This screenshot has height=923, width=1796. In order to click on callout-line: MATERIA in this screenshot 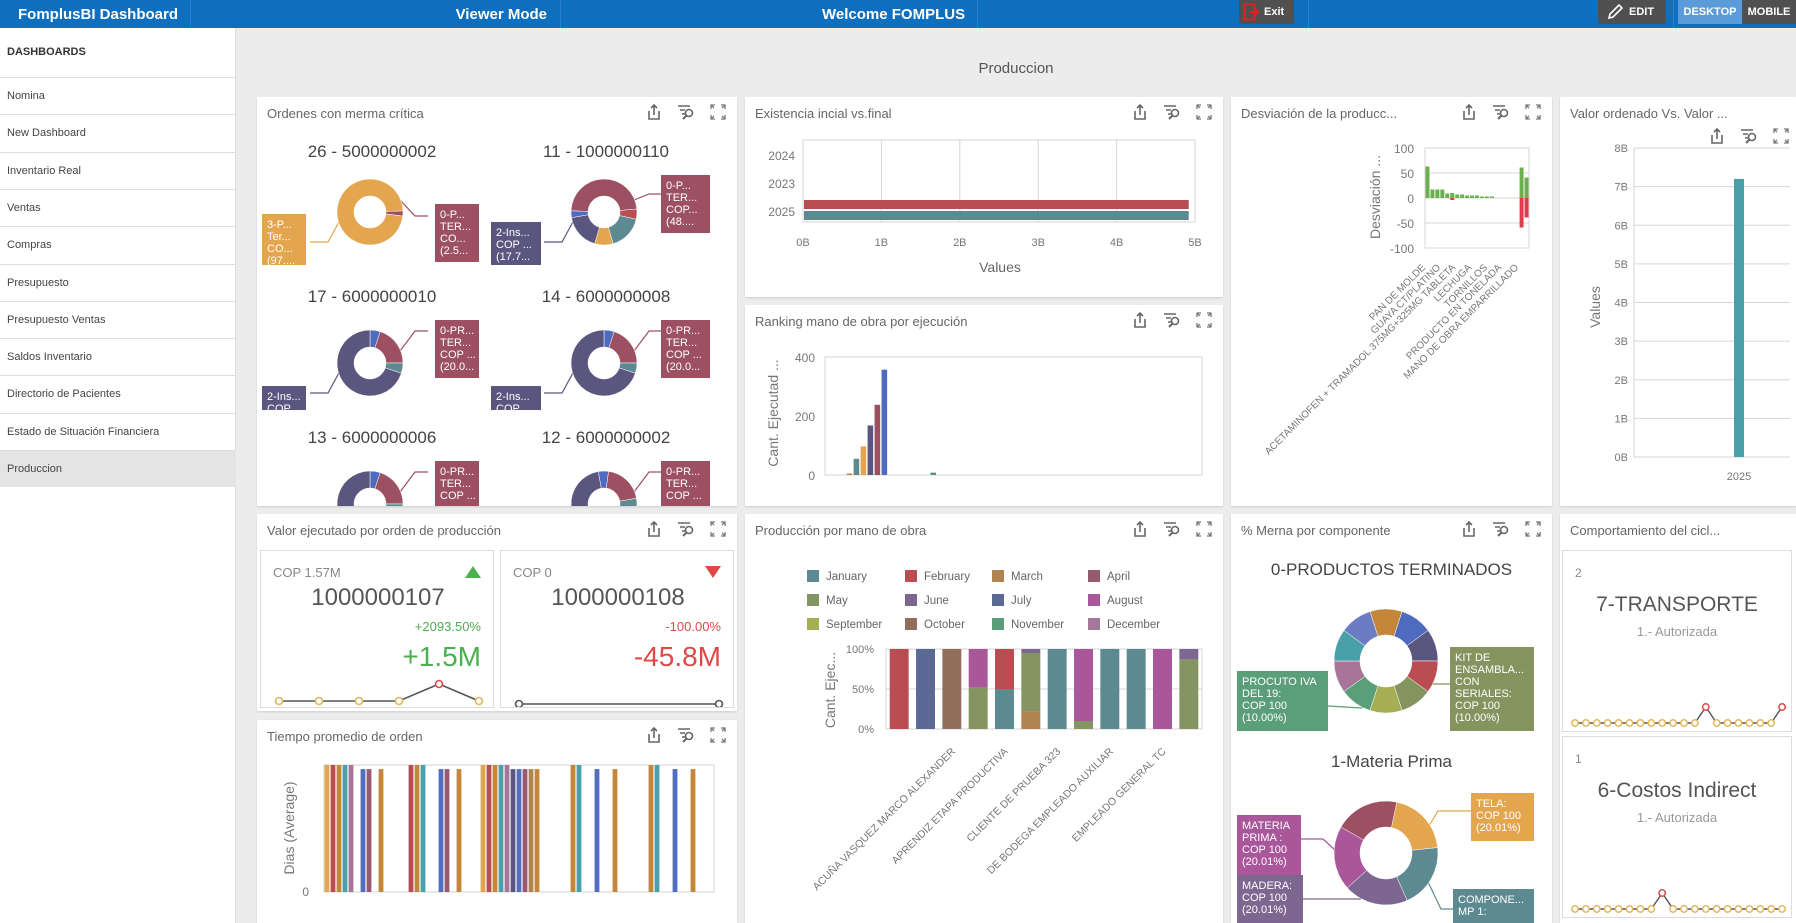, I will do `click(1266, 826)`.